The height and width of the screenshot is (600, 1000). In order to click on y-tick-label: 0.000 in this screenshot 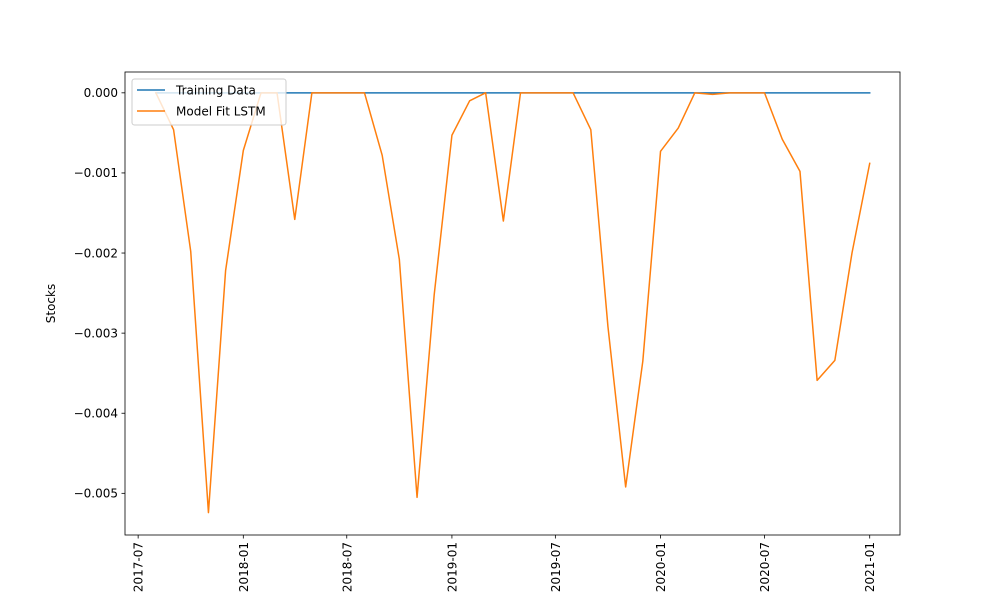, I will do `click(101, 93)`.